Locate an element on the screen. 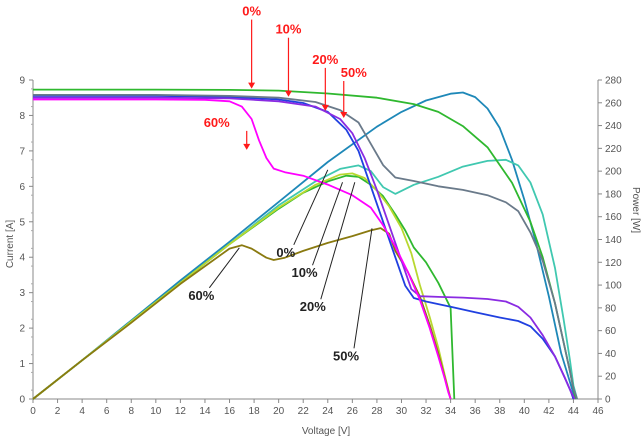 Image resolution: width=643 pixels, height=439 pixels. x-tick-label: 6 is located at coordinates (107, 411).